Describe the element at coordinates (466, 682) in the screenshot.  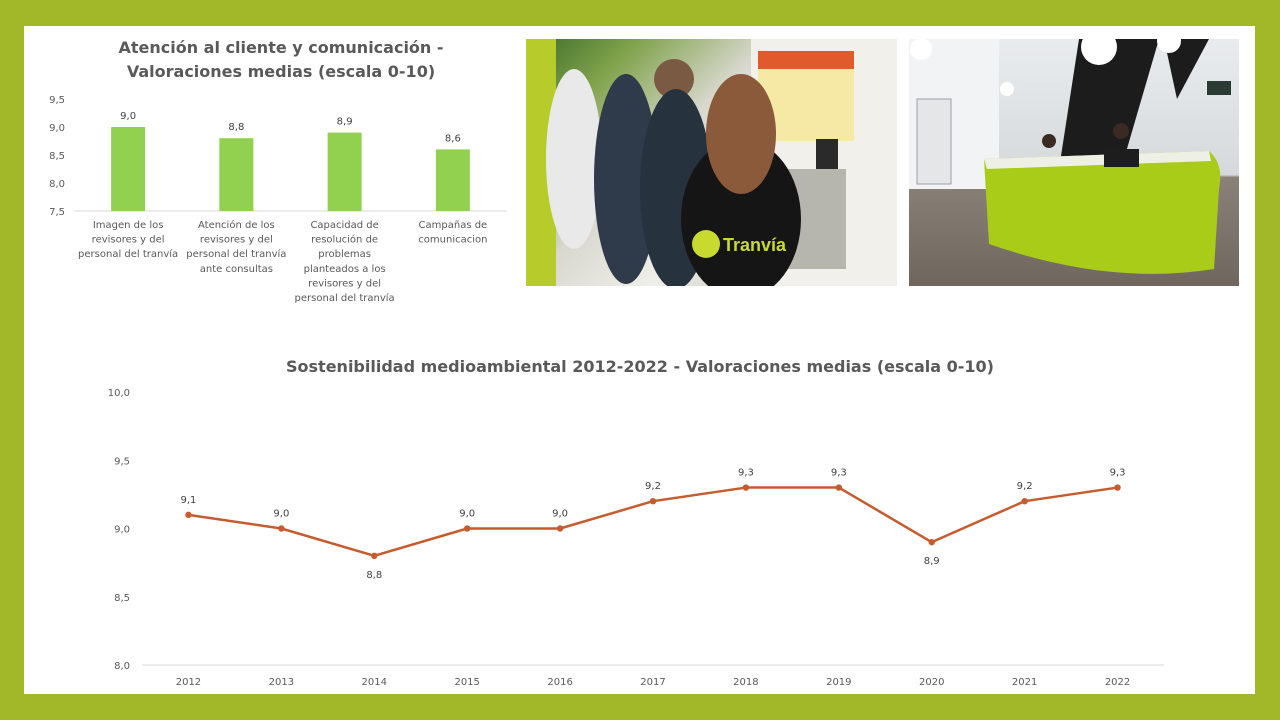
I see `line-x-tick-label: 2015` at that location.